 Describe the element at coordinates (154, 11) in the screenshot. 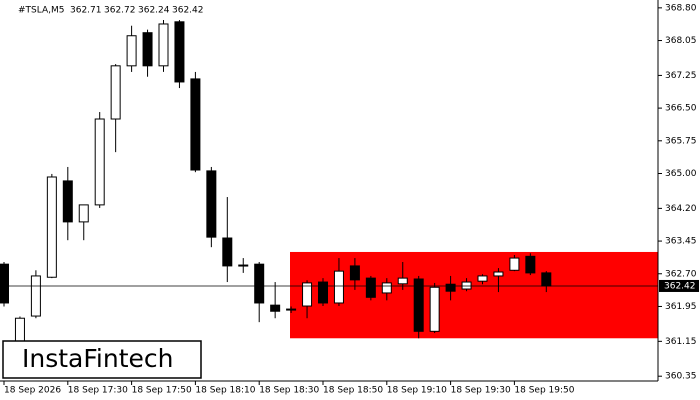

I see `header-value: 362.24` at that location.